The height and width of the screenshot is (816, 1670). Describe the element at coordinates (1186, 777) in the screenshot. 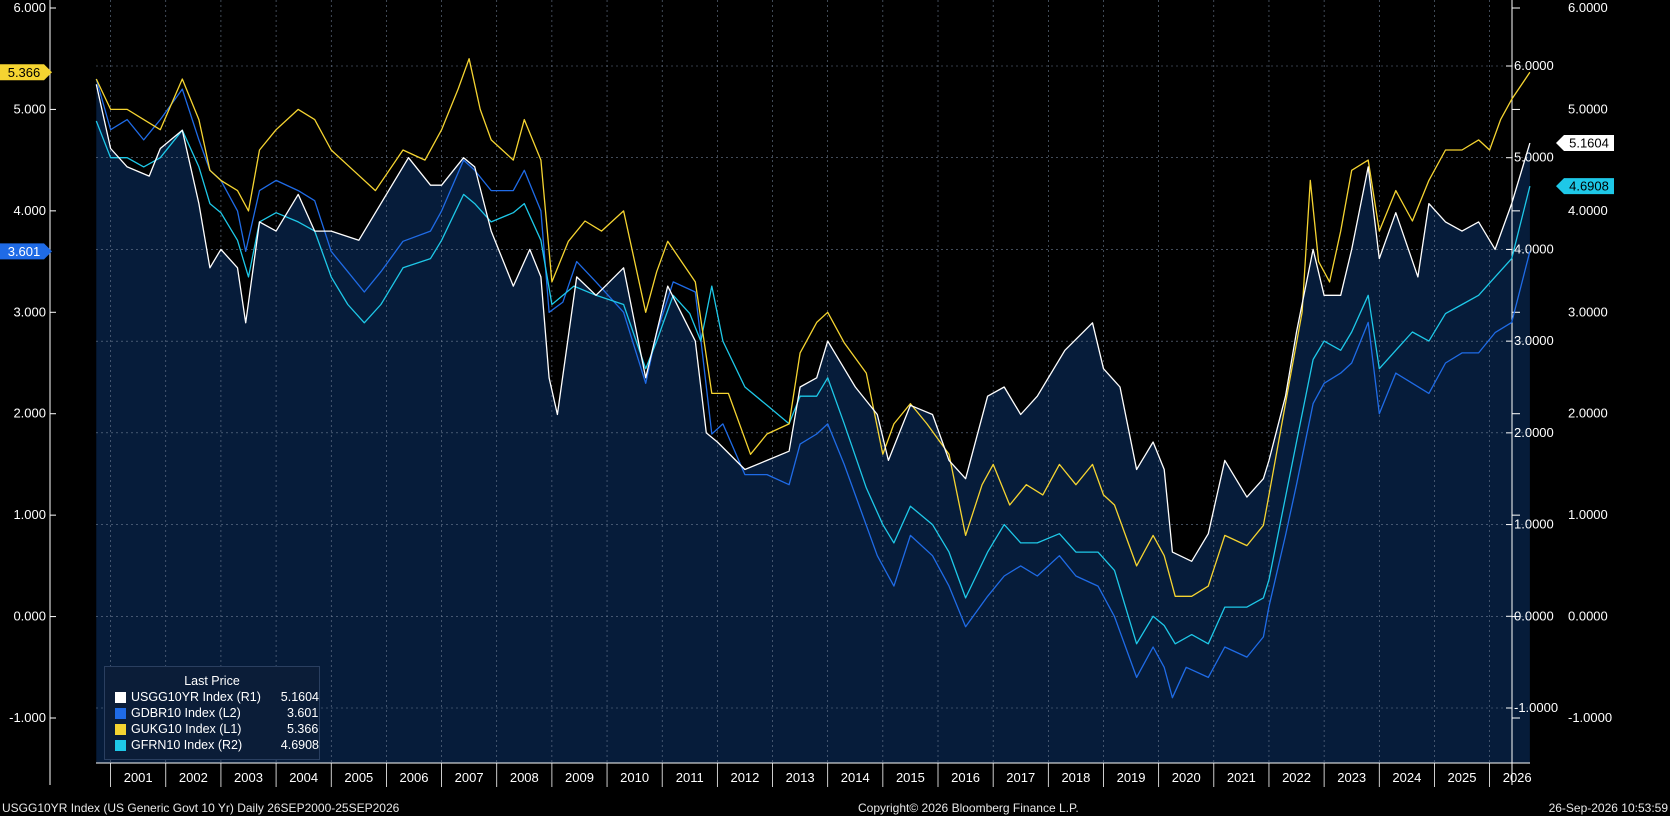

I see `x-tick-label: 2020` at that location.